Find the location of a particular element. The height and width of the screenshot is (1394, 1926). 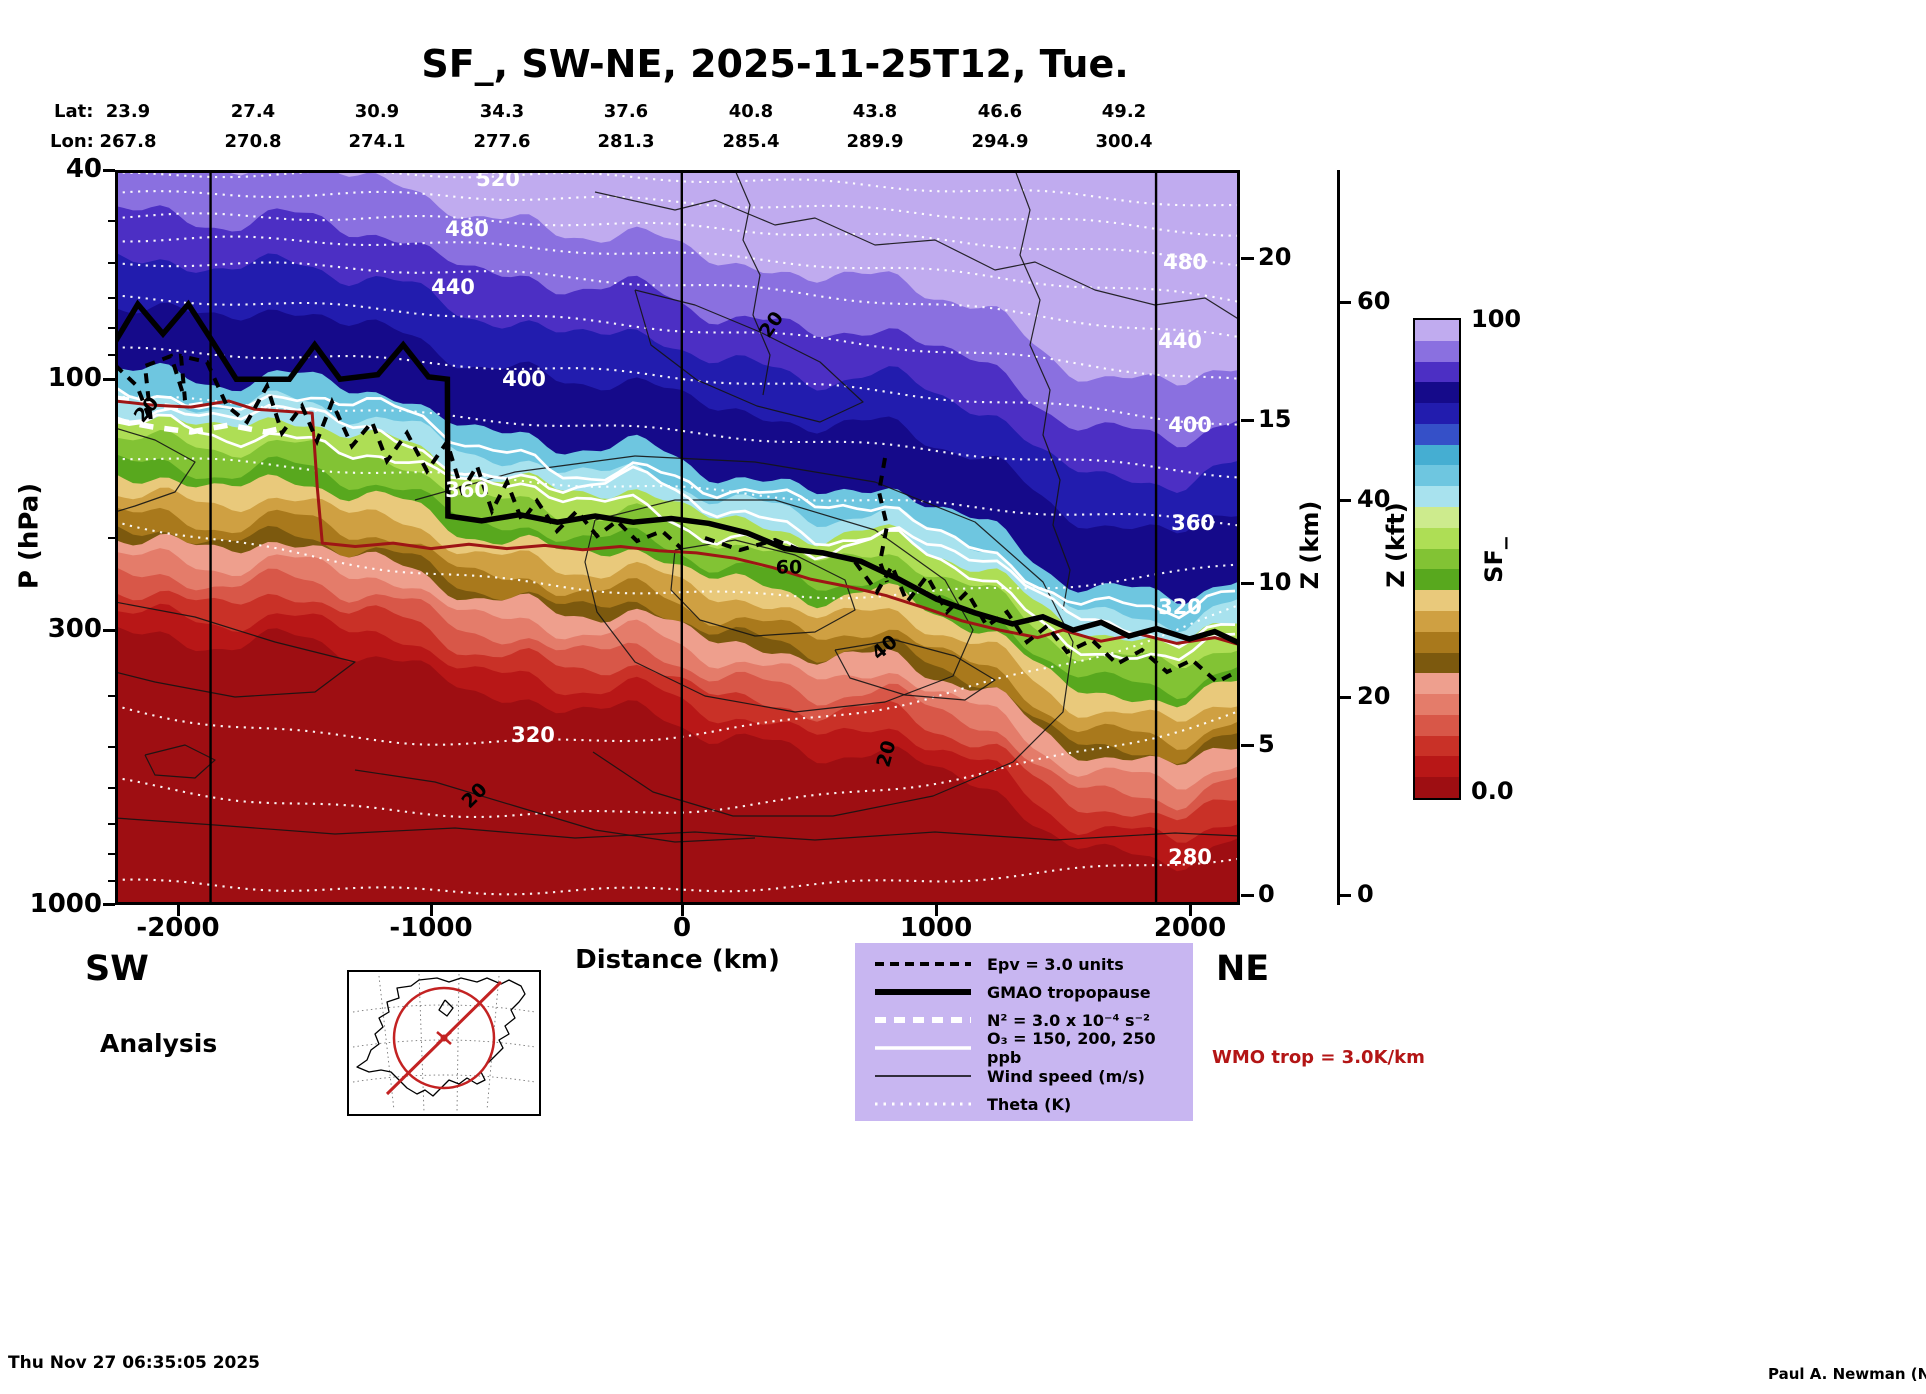

legend-label: Wind speed (m/s) is located at coordinates (1066, 1076).